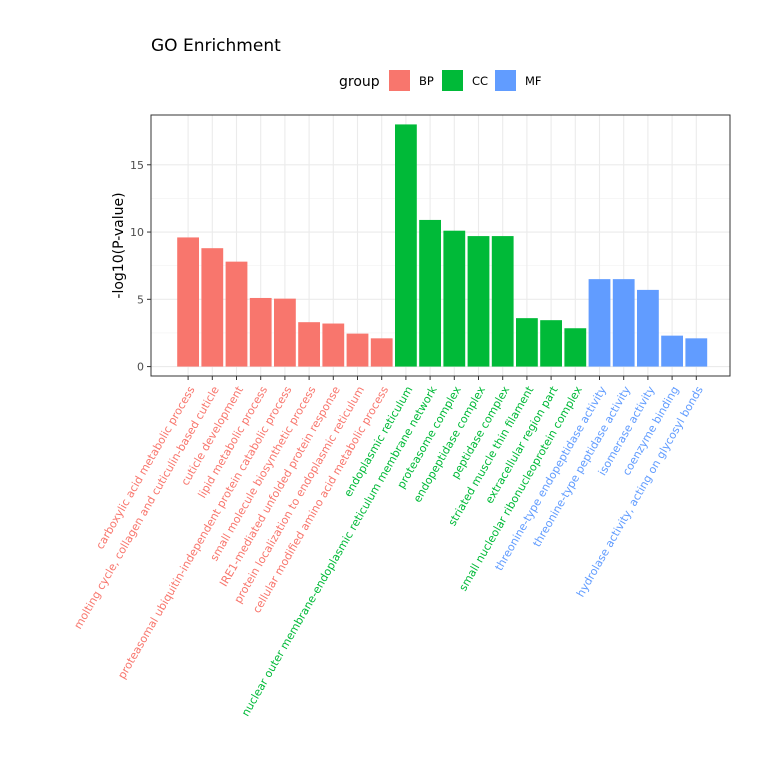  I want to click on y-tick-label: 15, so click(137, 165).